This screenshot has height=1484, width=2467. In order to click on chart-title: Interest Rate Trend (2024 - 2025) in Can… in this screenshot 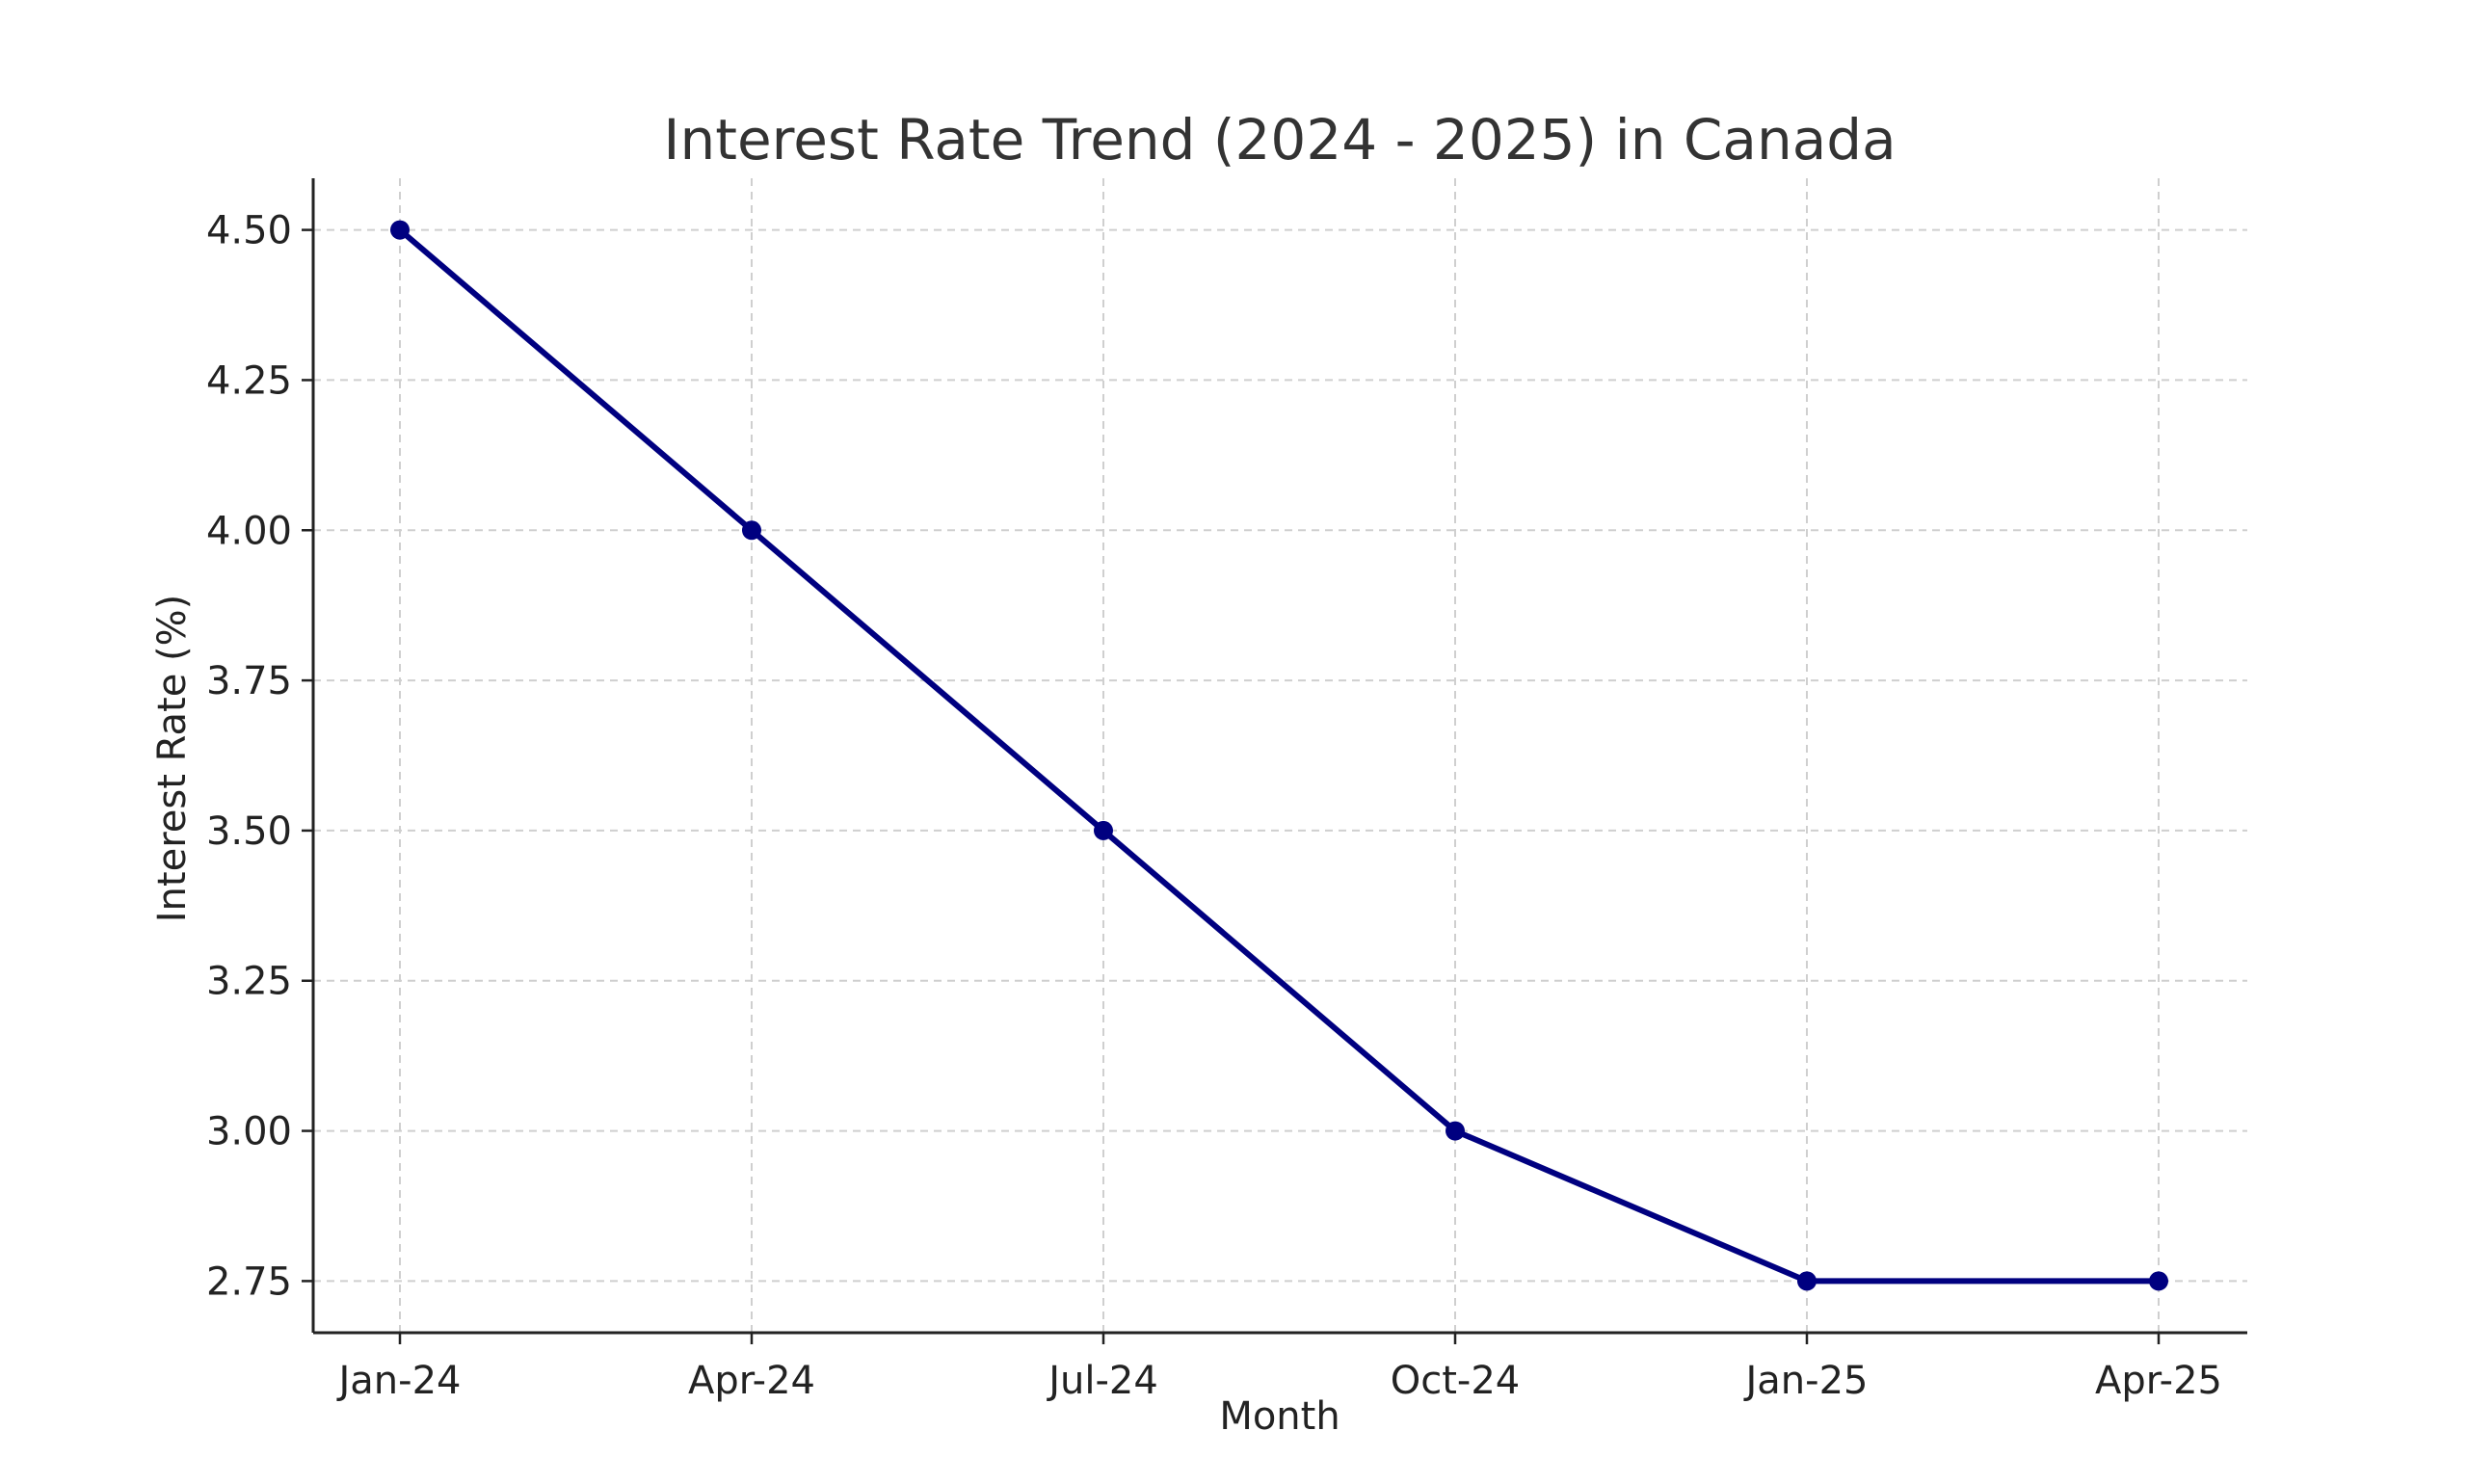, I will do `click(1279, 139)`.